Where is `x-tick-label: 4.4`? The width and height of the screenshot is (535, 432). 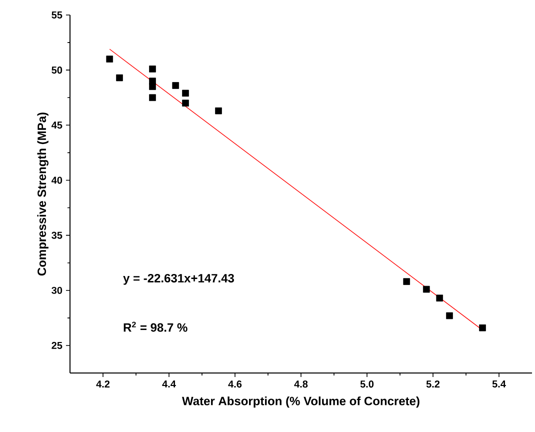
x-tick-label: 4.4 is located at coordinates (169, 384).